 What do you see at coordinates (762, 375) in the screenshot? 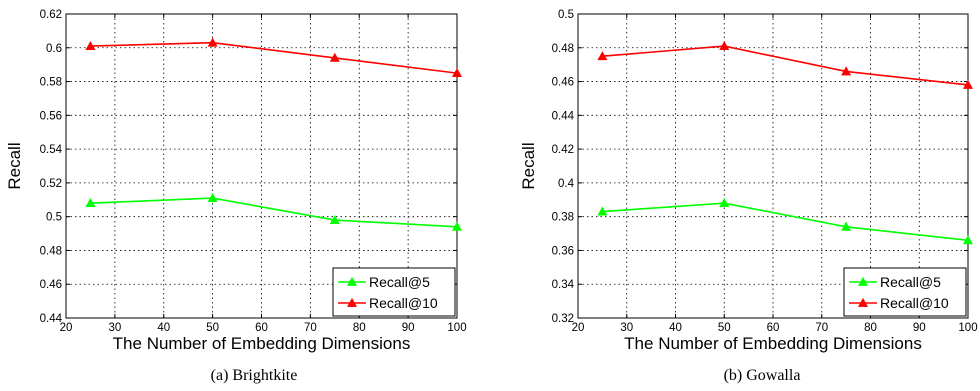
I see `panel-caption: (b) Gowalla` at bounding box center [762, 375].